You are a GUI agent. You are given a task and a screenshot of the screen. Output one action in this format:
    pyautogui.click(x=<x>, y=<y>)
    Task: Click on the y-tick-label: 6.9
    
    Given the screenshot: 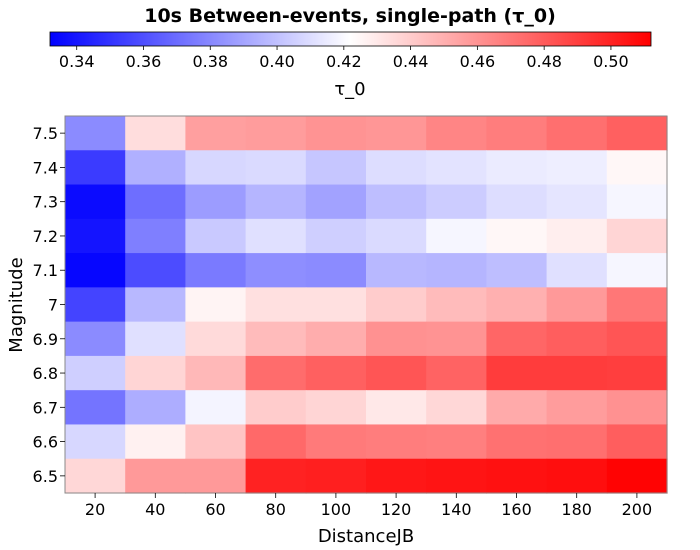 What is the action you would take?
    pyautogui.click(x=45, y=339)
    